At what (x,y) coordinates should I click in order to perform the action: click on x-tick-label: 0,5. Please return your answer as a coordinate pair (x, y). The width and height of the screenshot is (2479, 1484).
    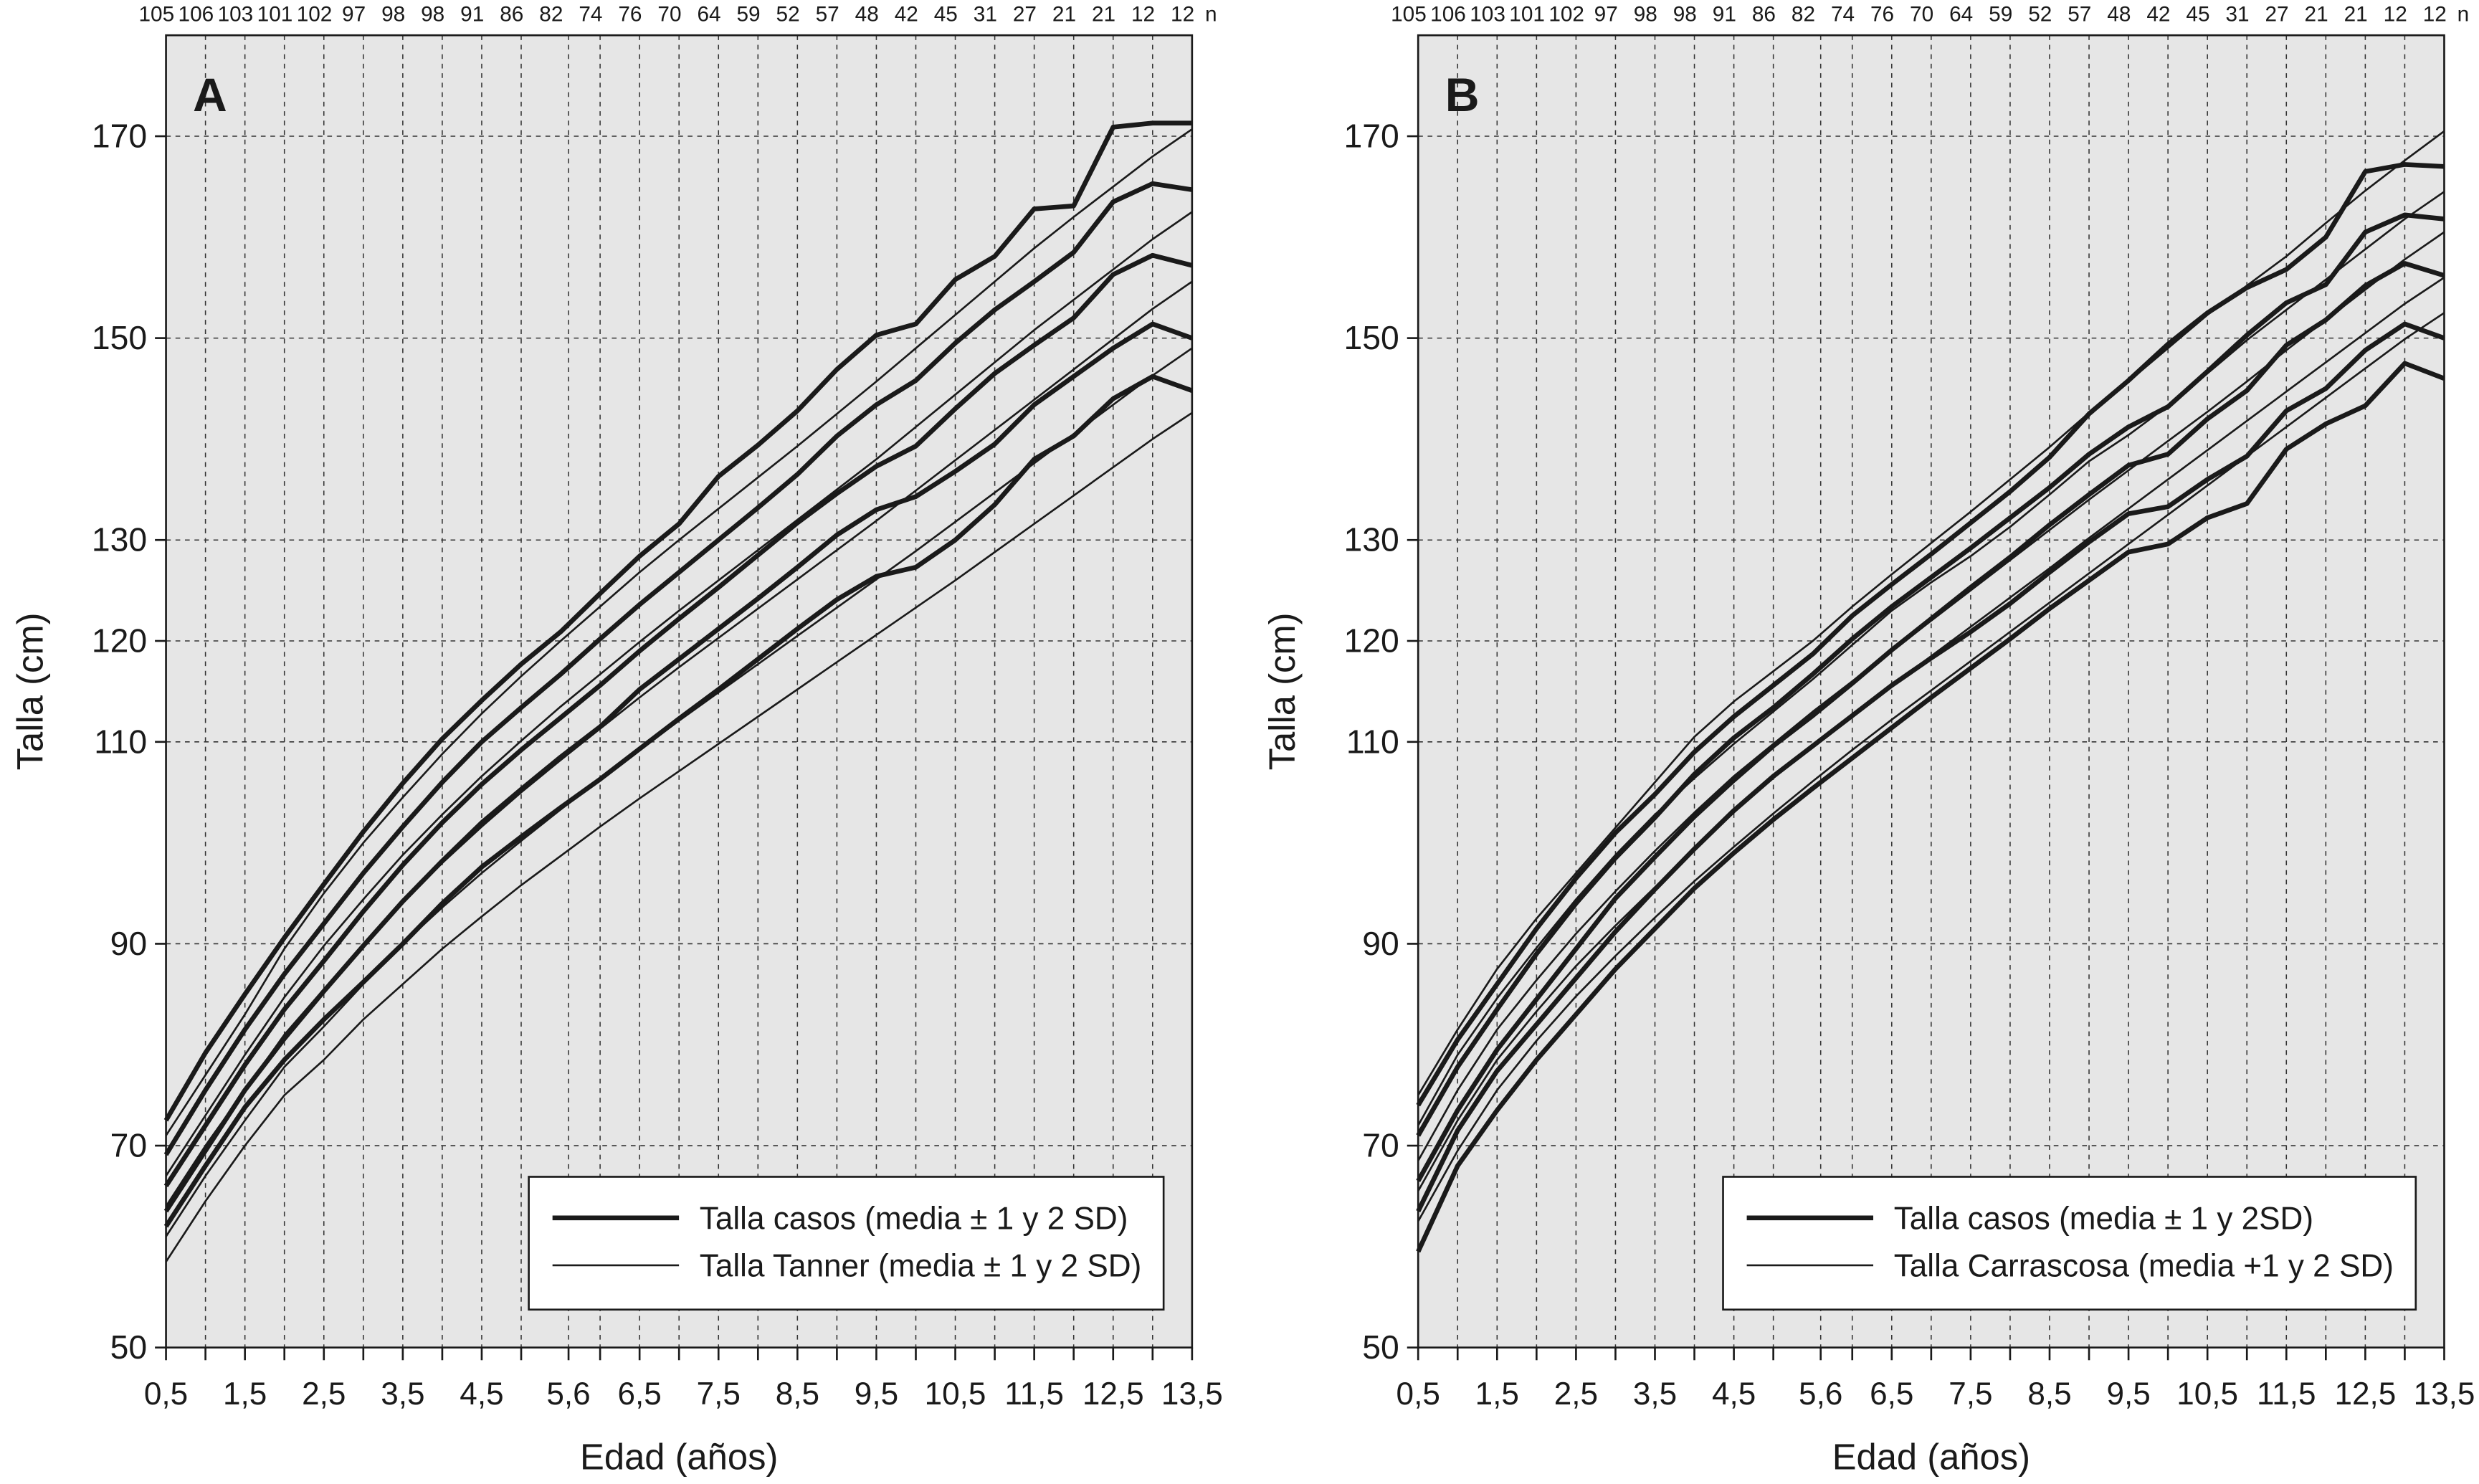
    Looking at the image, I should click on (166, 1394).